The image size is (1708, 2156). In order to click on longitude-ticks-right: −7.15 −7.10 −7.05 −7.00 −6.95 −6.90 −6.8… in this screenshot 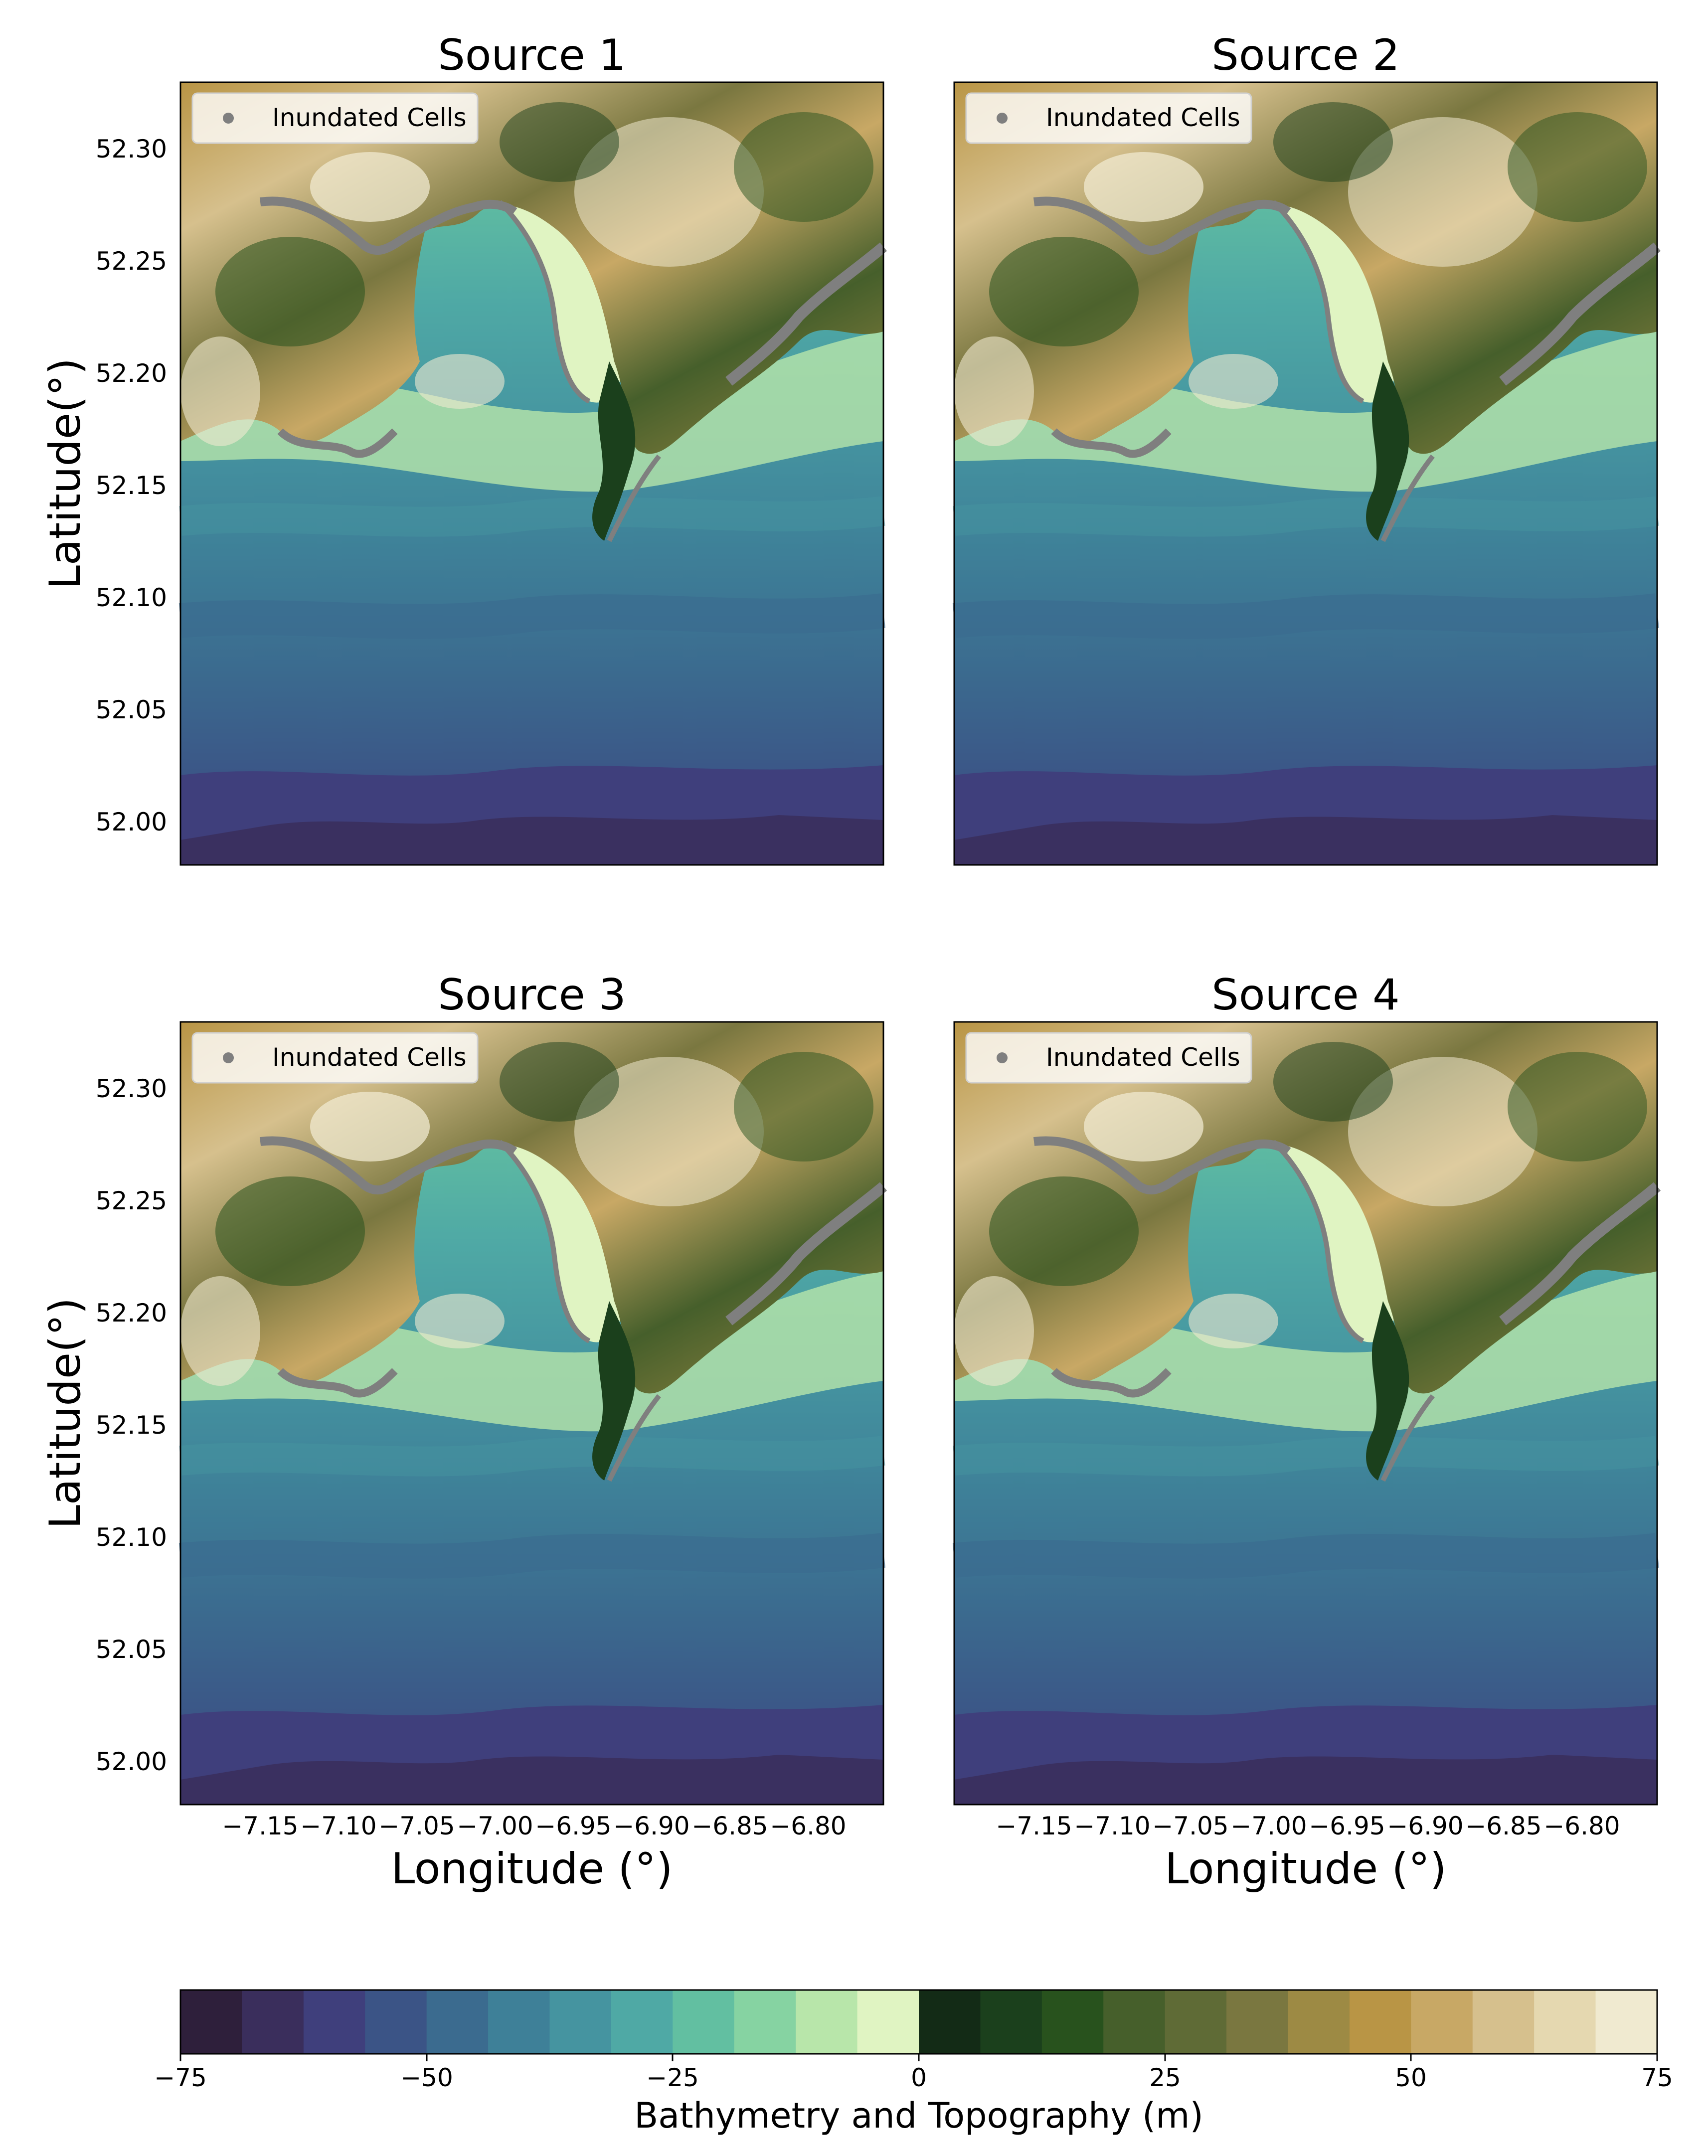, I will do `click(1308, 1826)`.